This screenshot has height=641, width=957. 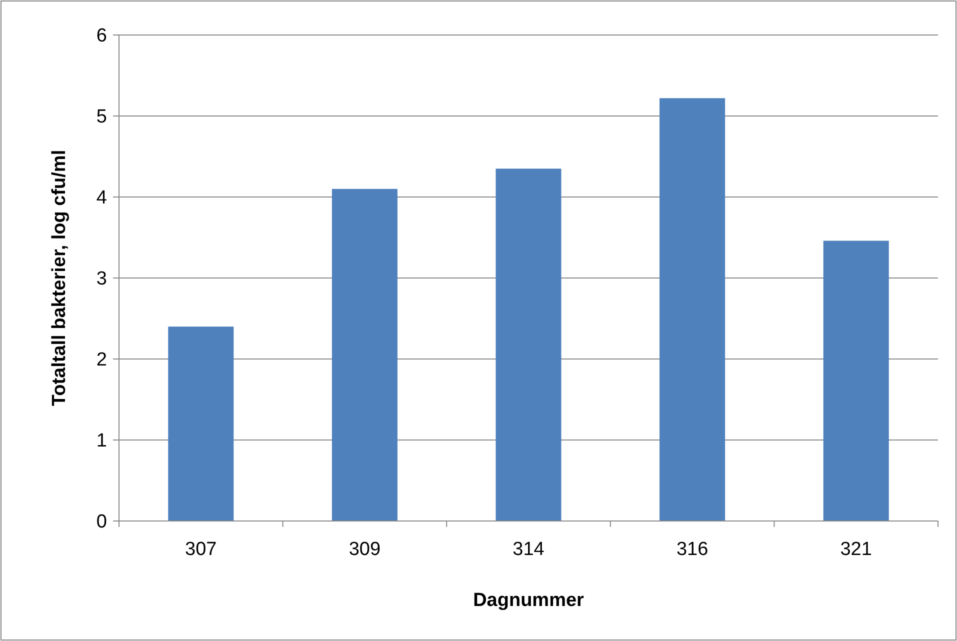 What do you see at coordinates (101, 279) in the screenshot?
I see `y-tick-label: 3` at bounding box center [101, 279].